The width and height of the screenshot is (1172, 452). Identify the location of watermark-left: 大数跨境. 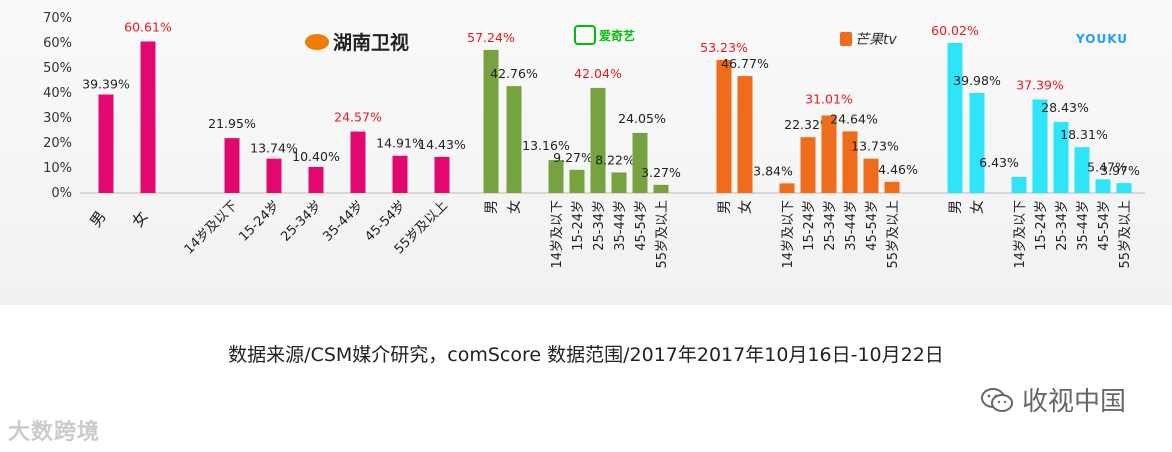
(54, 430).